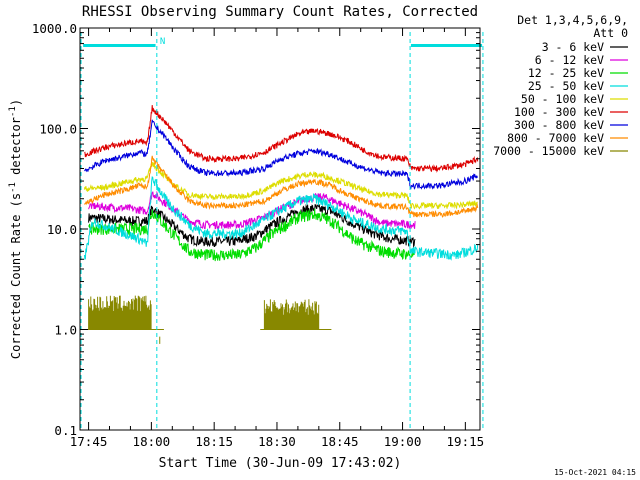 The image size is (640, 480). I want to click on legend-header-line-1: Det 1,3,4,5,6,9,, so click(572, 20).